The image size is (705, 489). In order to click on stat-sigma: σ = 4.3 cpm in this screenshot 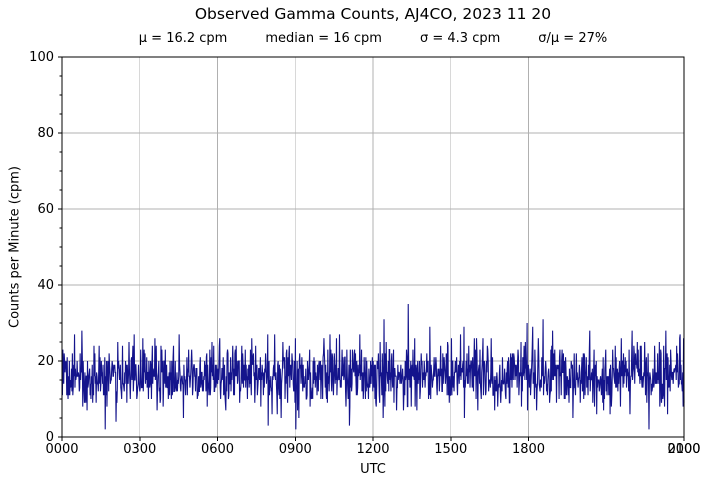, I will do `click(460, 38)`.